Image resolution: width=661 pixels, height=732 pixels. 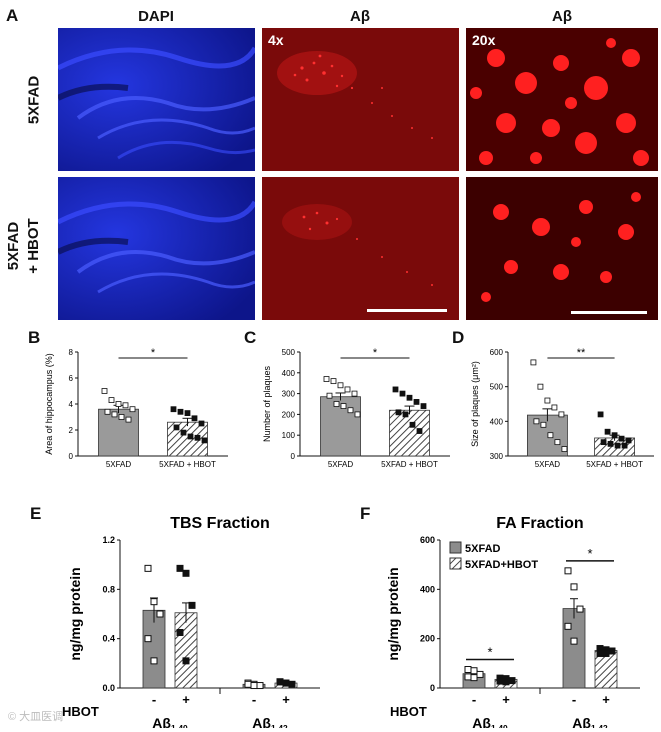 I want to click on y-tick-label-d-0: 300, so click(x=497, y=456).